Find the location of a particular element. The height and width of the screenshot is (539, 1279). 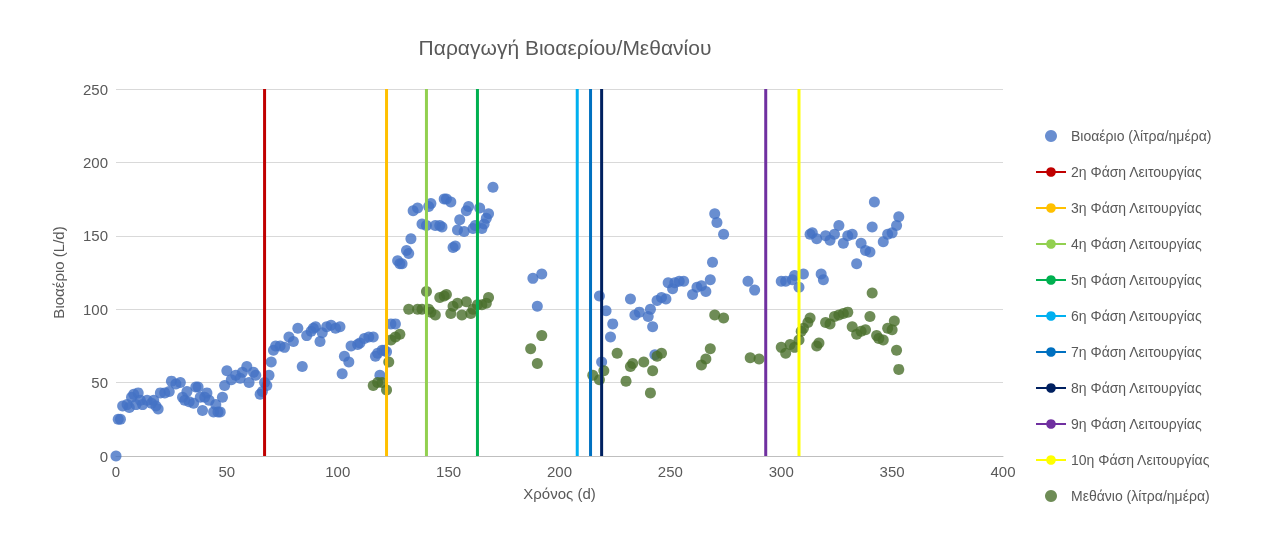

y-tick-label: 150 is located at coordinates (95, 236).